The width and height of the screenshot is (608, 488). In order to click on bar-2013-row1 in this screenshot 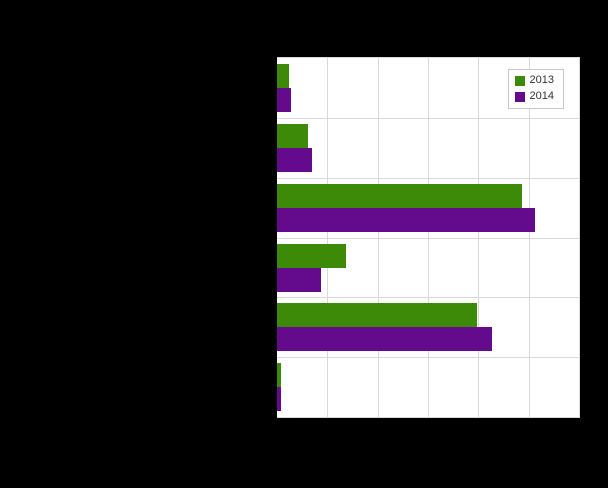, I will do `click(283, 76)`.